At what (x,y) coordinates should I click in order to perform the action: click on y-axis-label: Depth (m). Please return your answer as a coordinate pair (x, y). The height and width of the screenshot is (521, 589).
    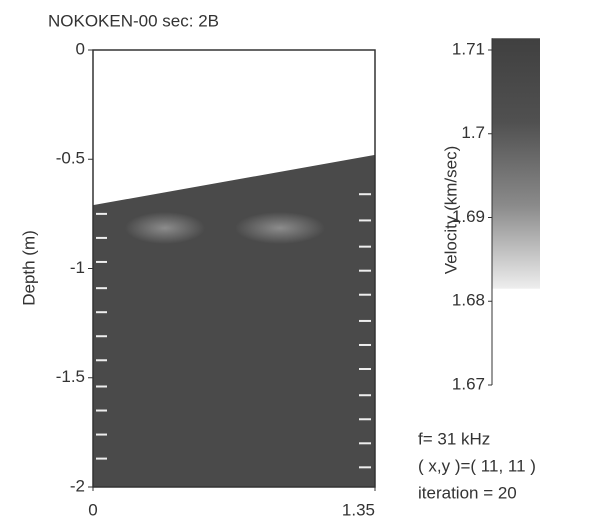
    Looking at the image, I should click on (28, 268).